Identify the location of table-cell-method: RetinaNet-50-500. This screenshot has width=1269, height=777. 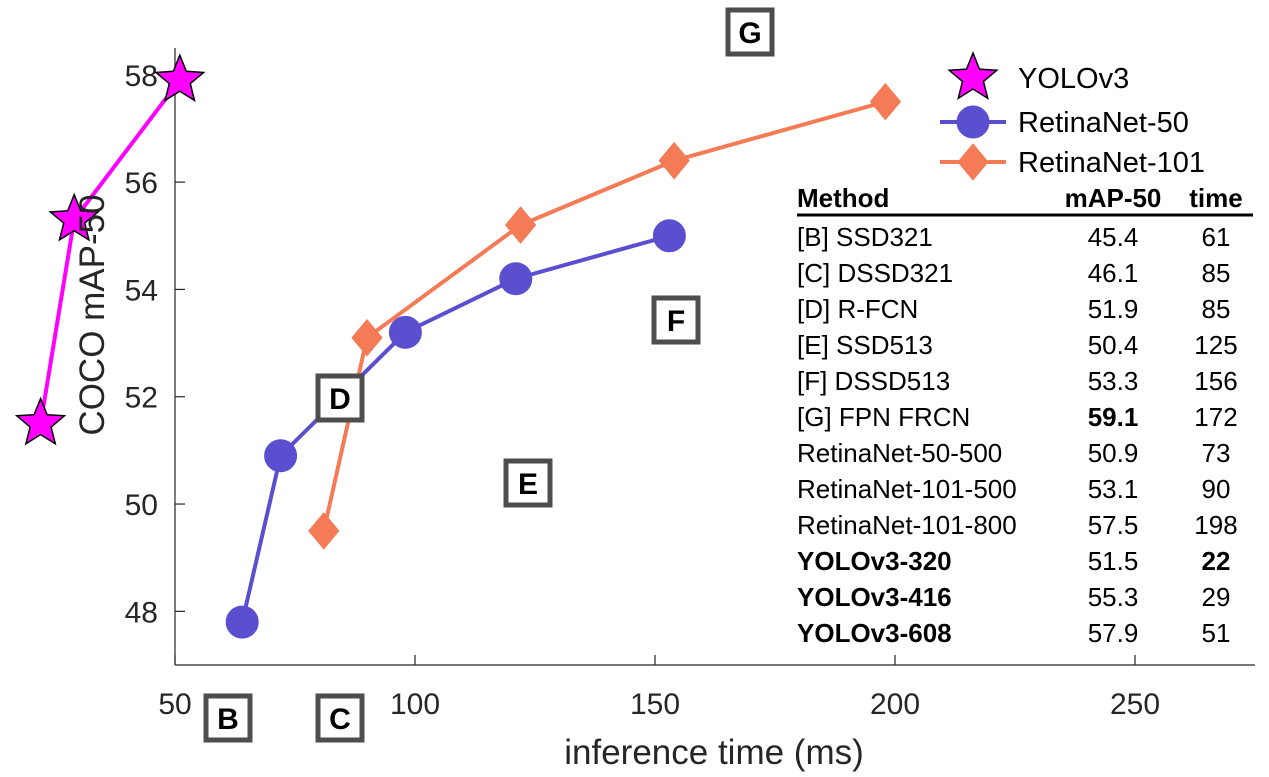
(899, 453).